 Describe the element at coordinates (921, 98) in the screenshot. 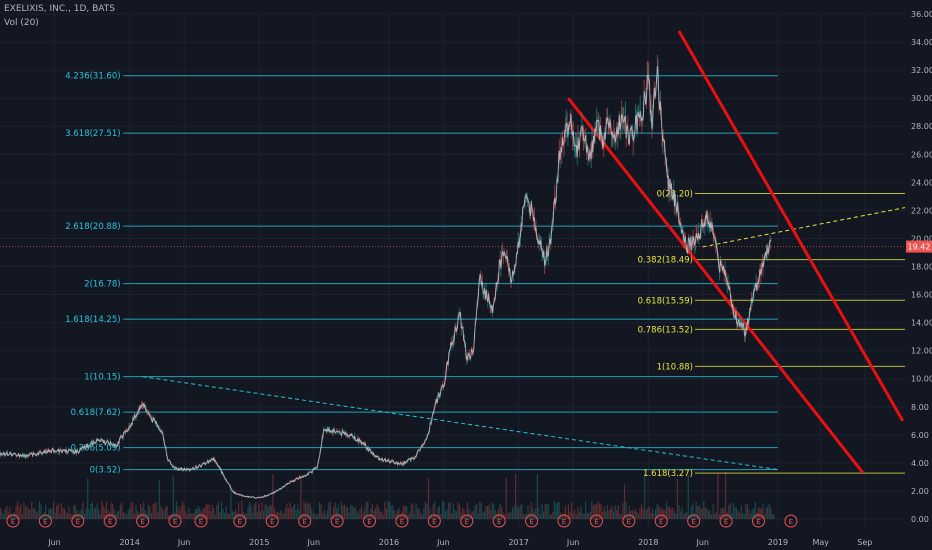

I see `price-tick-label: 30.00` at that location.